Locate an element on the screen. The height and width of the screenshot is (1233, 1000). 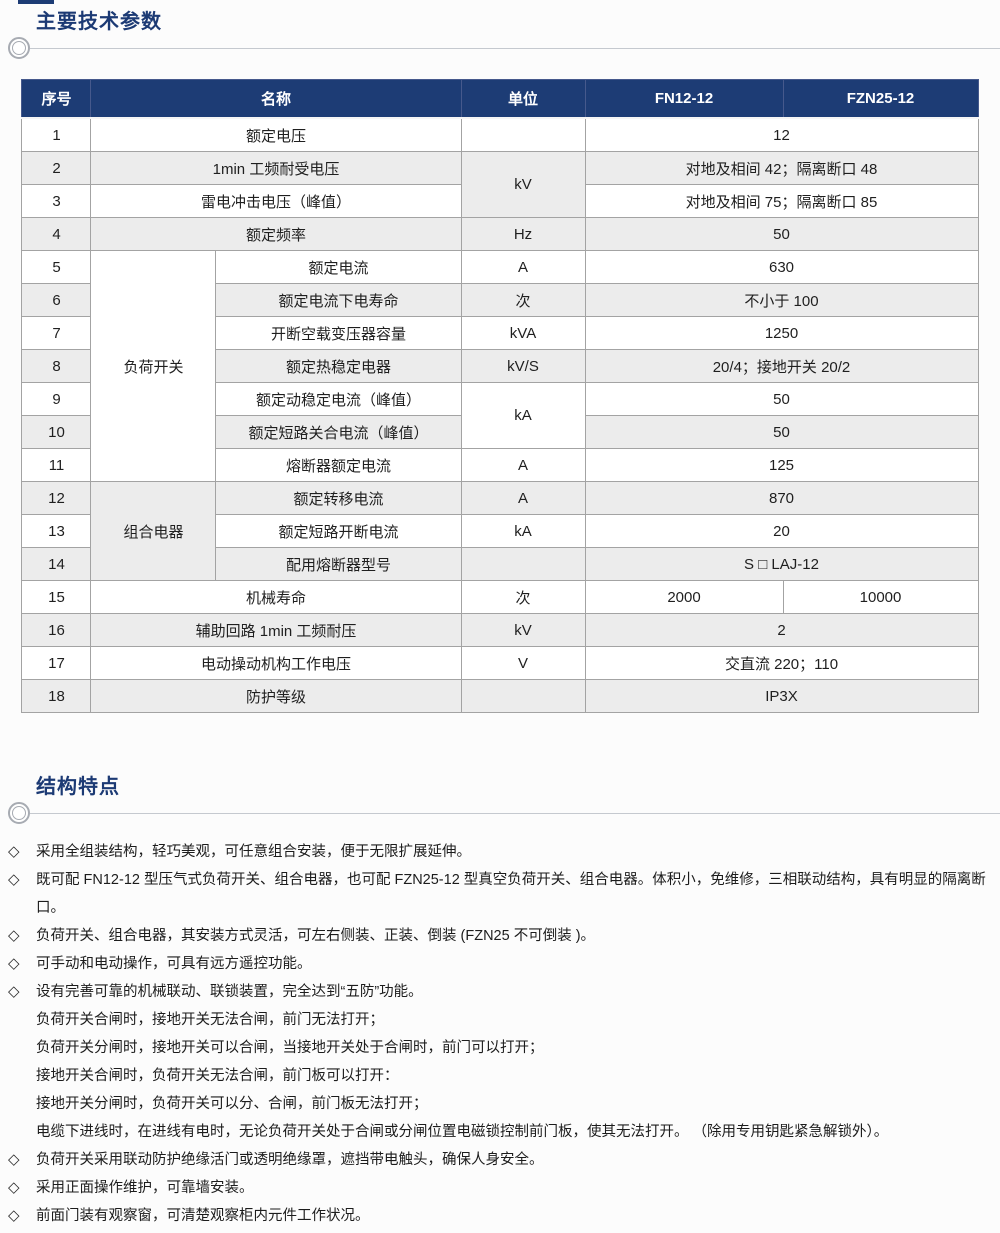
list-subitem: 负荷开关分闸时，接地开关可以合闸，当接地开关处于合闸时，前门可以打开； is located at coordinates (498, 1048).